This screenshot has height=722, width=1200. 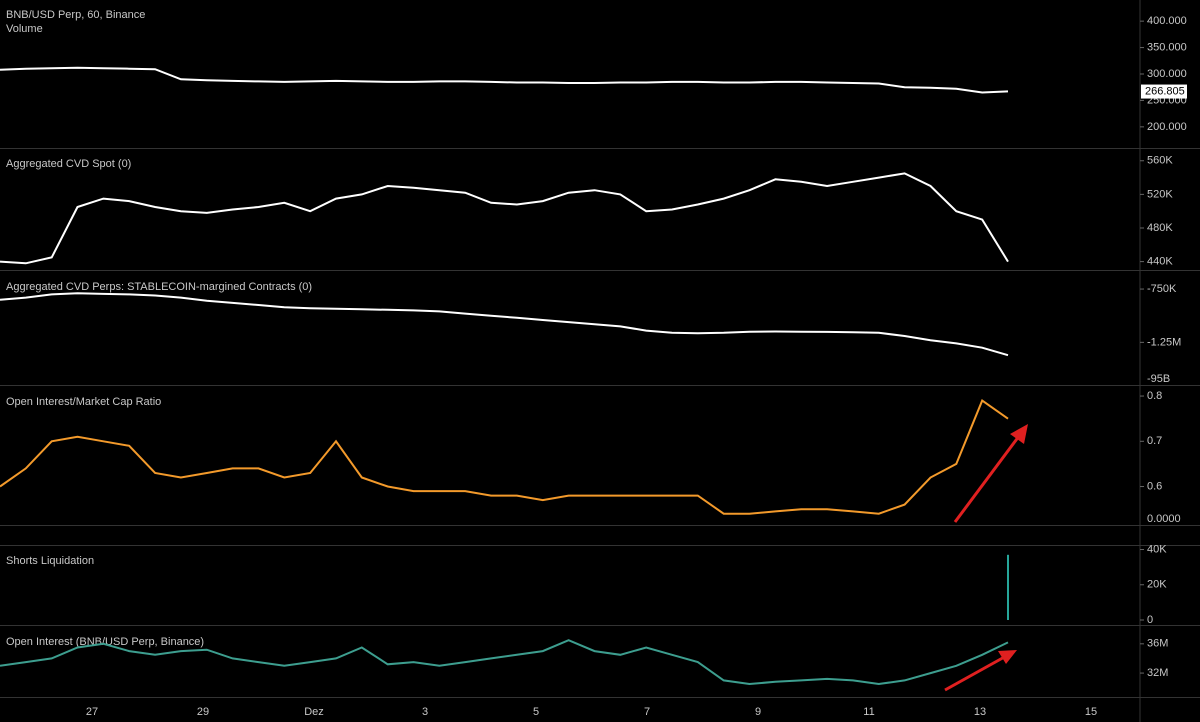 I want to click on y-tick-label: 300.000, so click(x=1167, y=74).